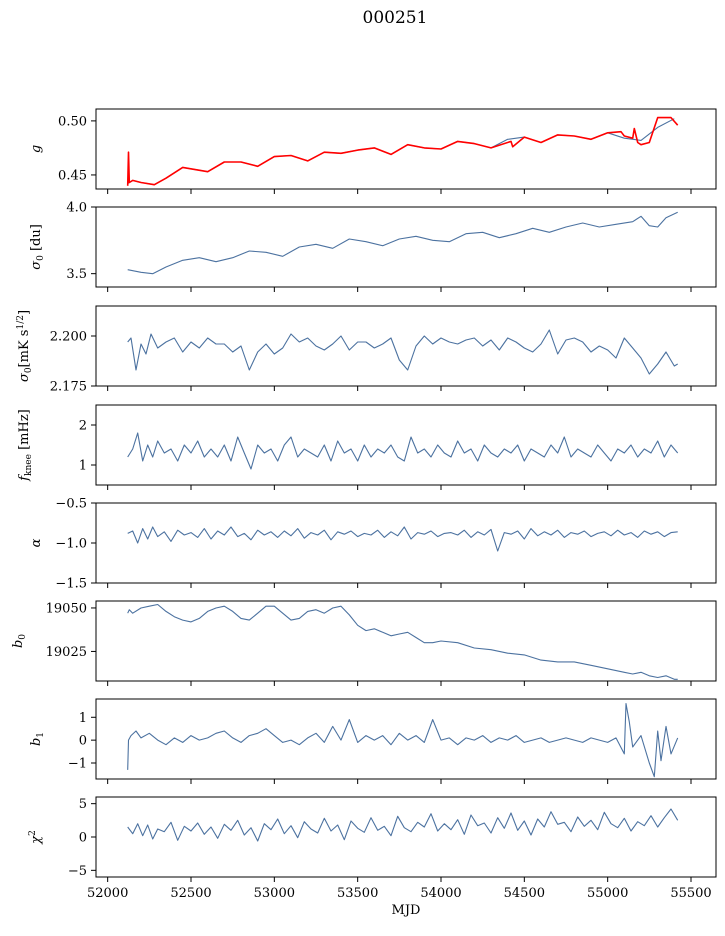  Describe the element at coordinates (83, 718) in the screenshot. I see `ytick-label-b1-2: 1` at that location.